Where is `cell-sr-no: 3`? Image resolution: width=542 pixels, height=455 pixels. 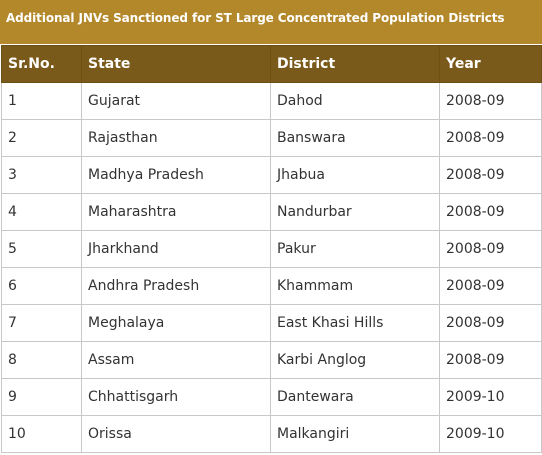
cell-sr-no: 3 is located at coordinates (41, 175).